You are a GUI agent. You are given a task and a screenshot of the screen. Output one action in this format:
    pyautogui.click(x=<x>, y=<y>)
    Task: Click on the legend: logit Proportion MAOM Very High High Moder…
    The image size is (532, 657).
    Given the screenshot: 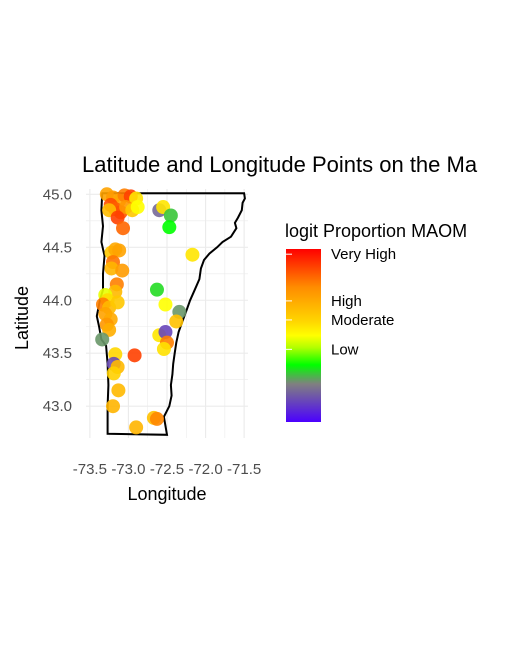 What is the action you would take?
    pyautogui.click(x=376, y=321)
    